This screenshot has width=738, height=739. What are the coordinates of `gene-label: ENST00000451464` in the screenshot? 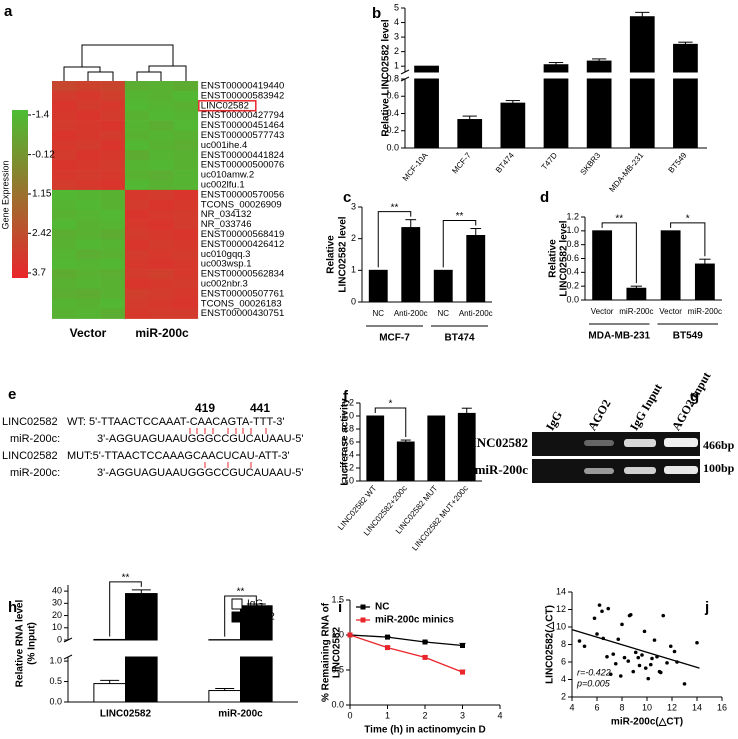 It's located at (242, 125).